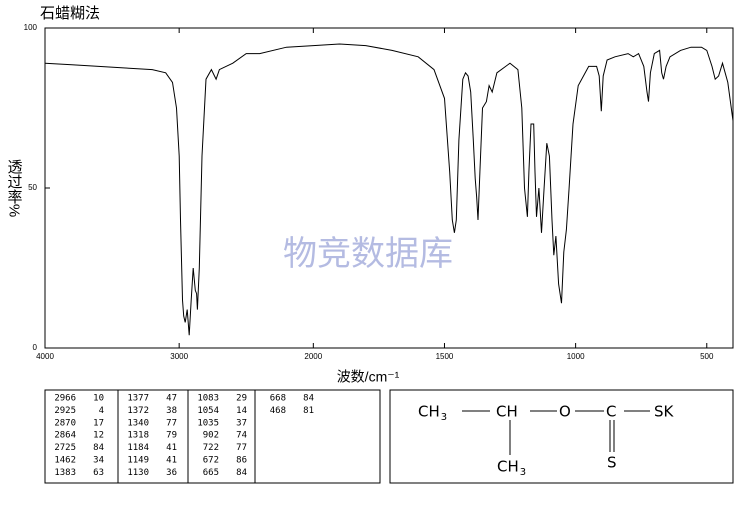 The image size is (737, 510). I want to click on x-tick-label: 4000, so click(45, 356).